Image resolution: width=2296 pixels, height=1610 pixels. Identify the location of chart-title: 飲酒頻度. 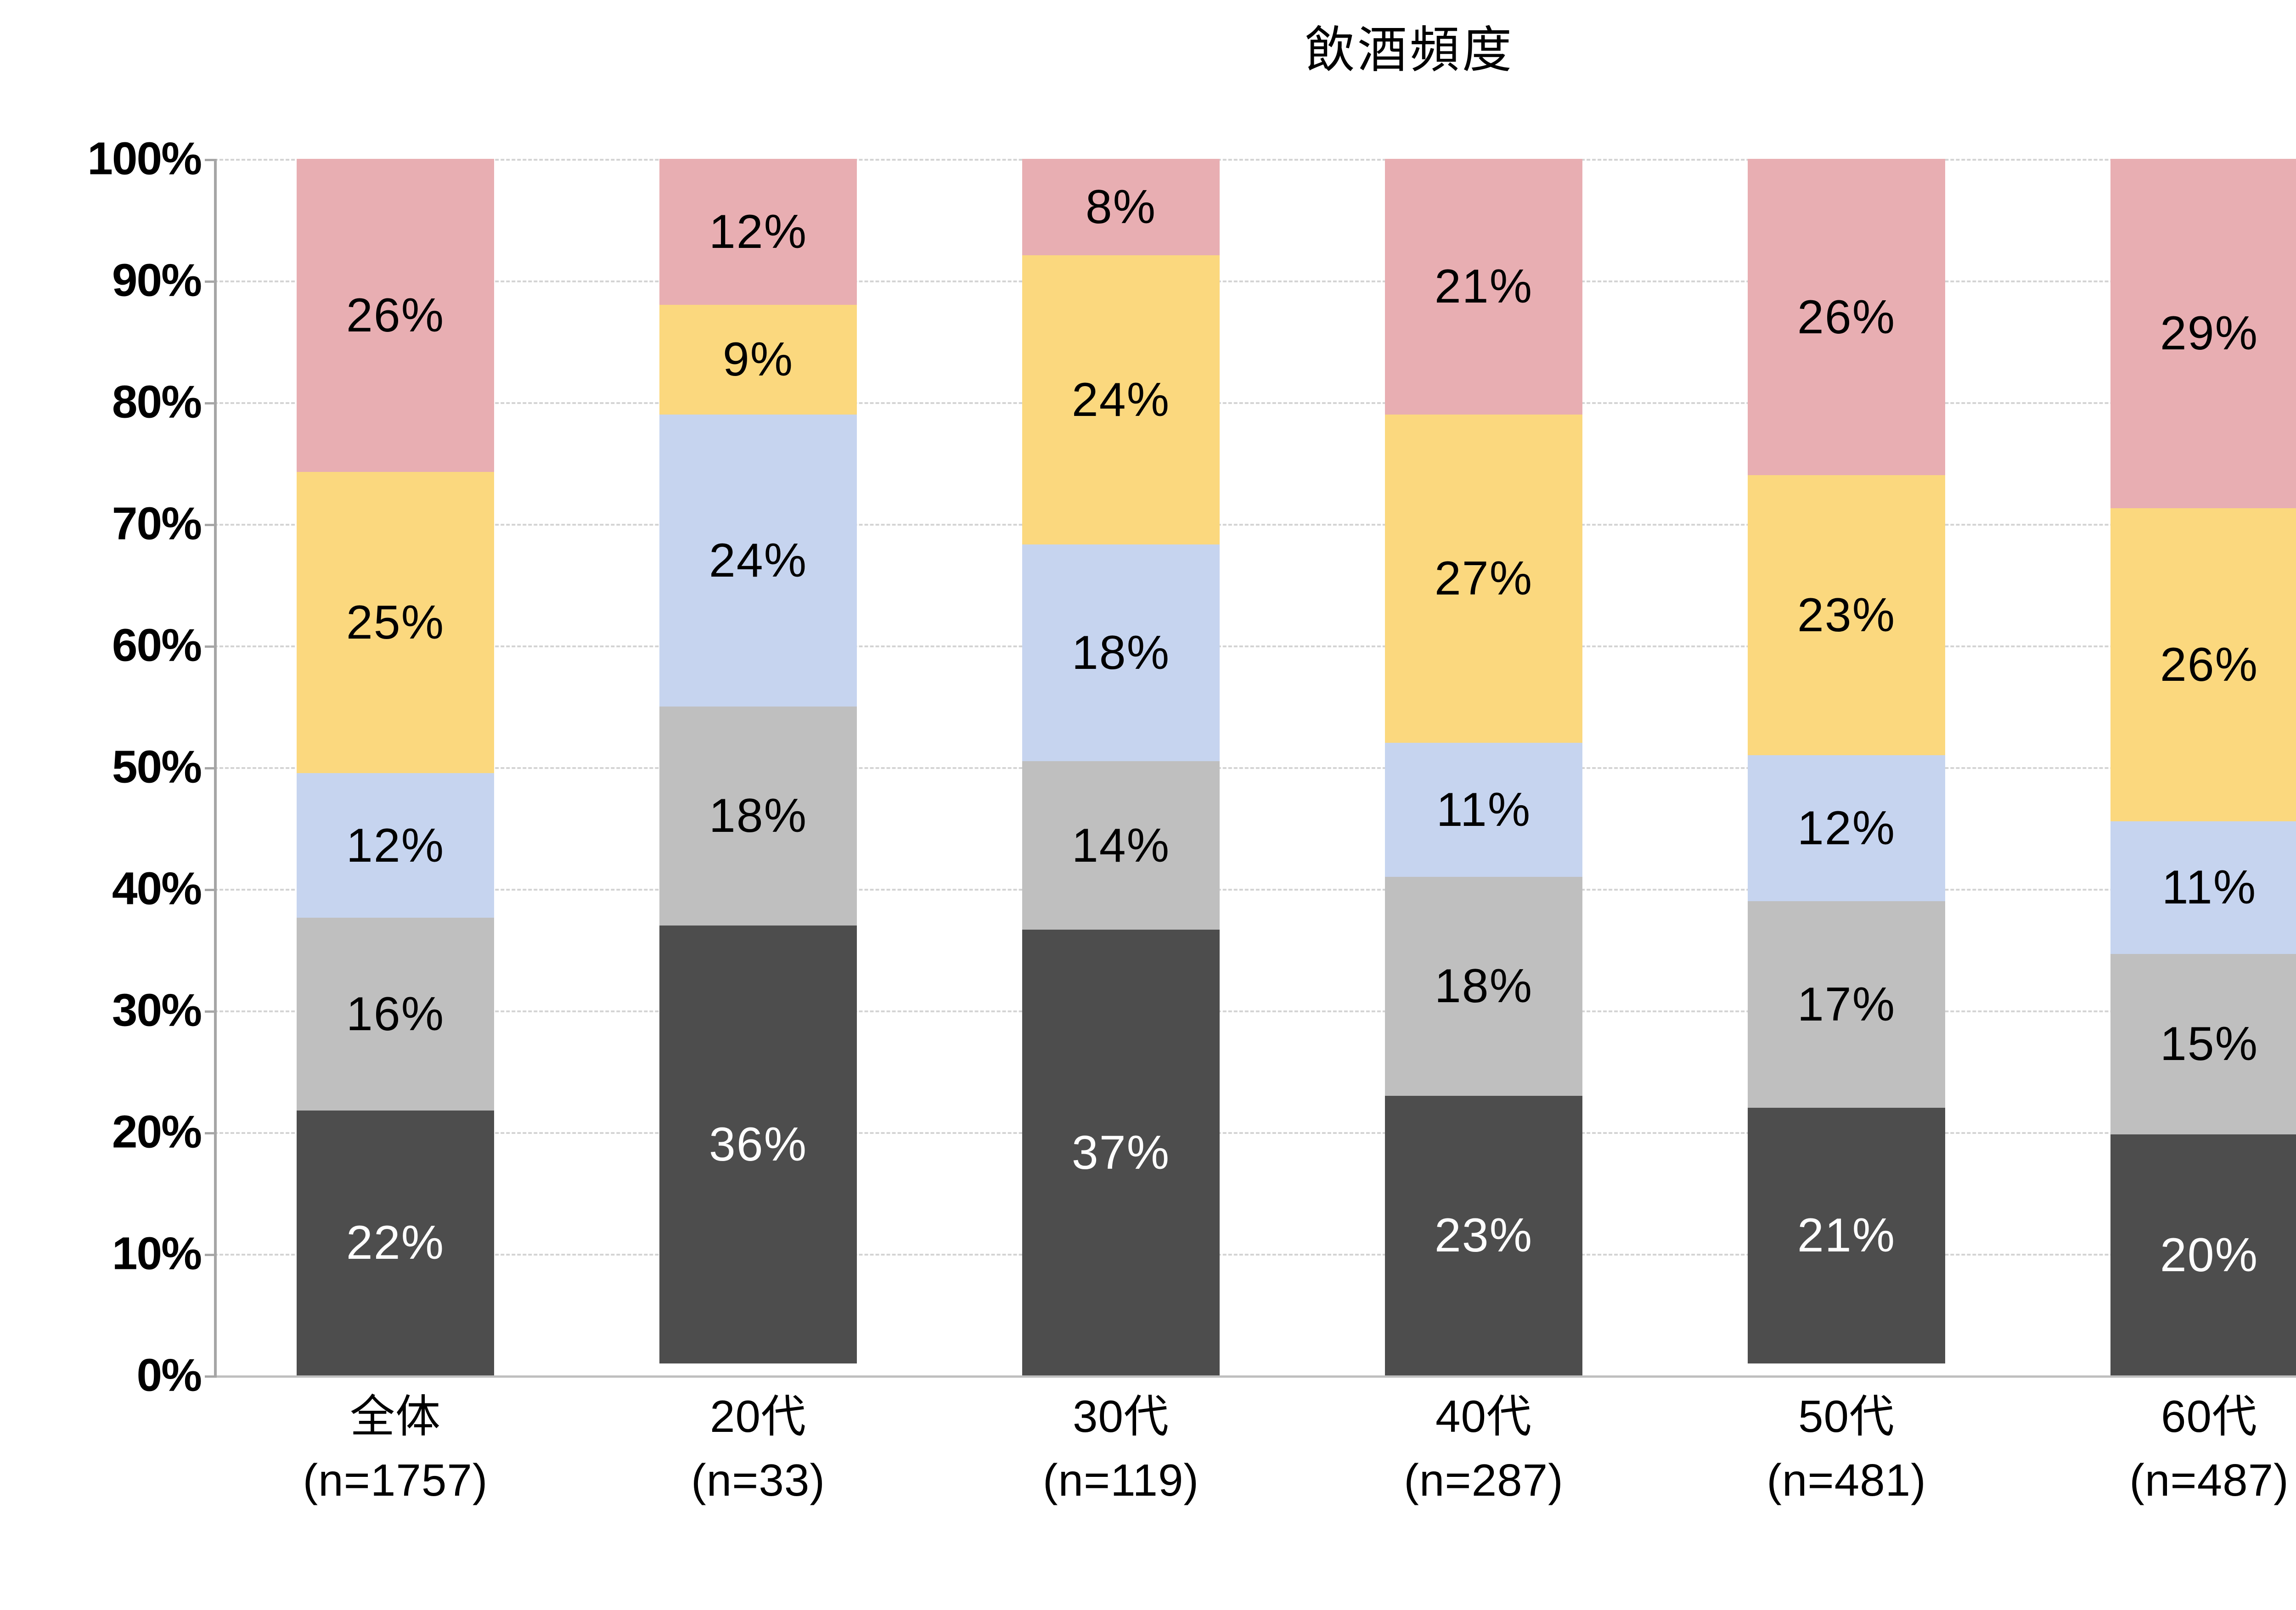
(1409, 50).